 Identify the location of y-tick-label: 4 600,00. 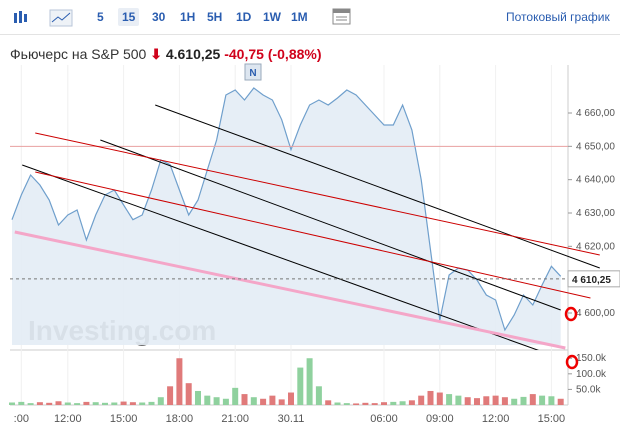
(595, 313).